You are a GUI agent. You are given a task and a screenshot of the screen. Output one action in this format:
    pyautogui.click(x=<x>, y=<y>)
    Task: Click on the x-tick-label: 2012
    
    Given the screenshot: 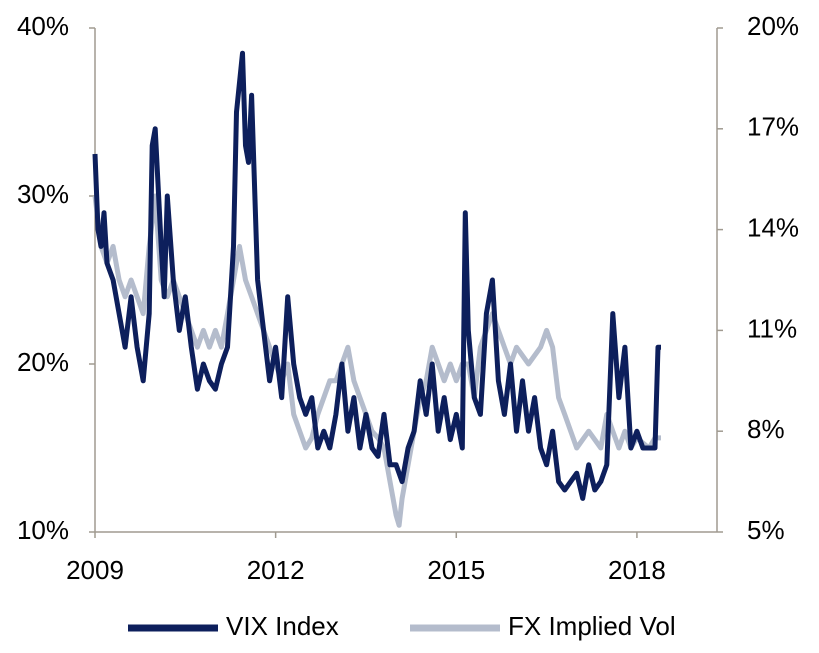 What is the action you would take?
    pyautogui.click(x=276, y=570)
    